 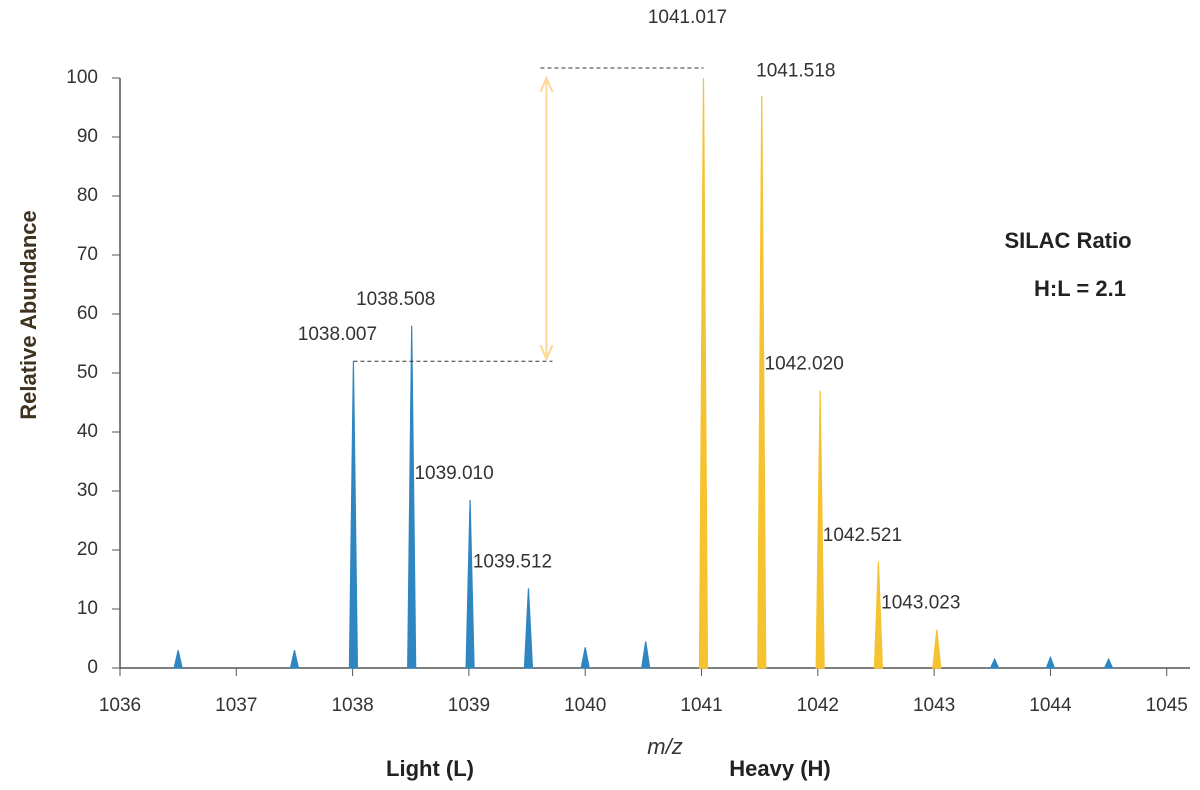 I want to click on y-tick-label: 50, so click(x=87, y=372).